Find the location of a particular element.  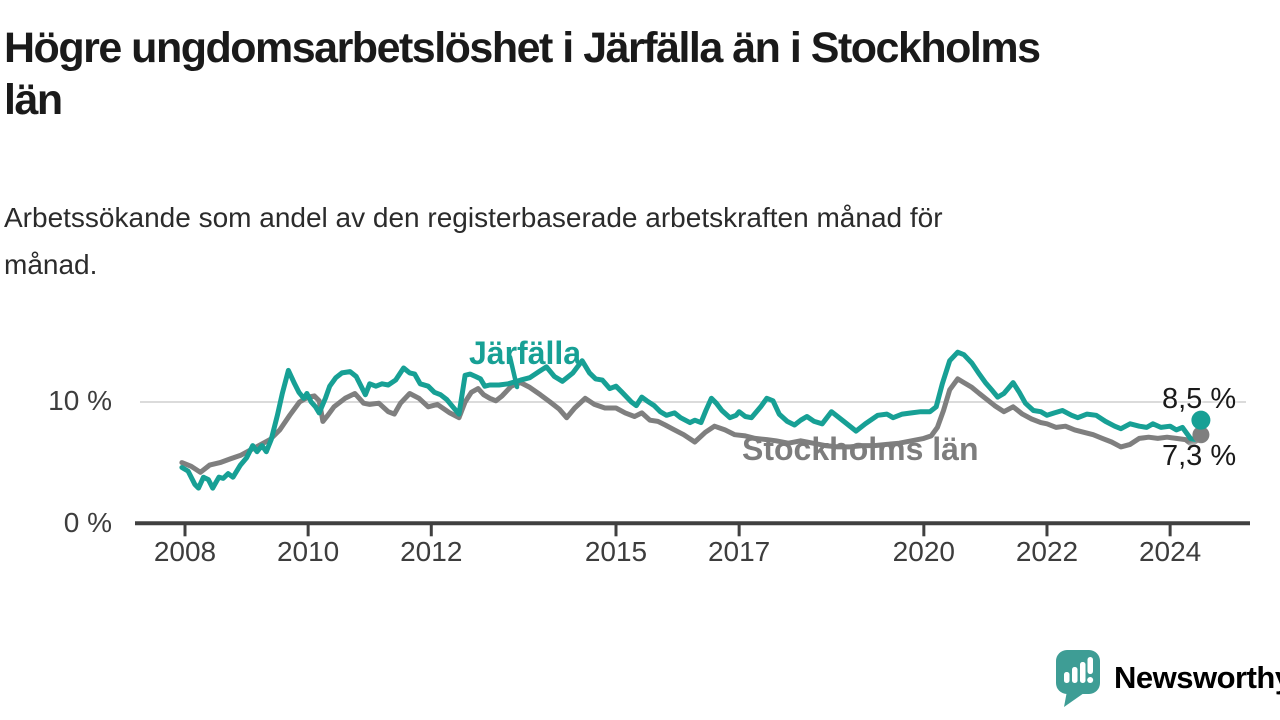

y-axis-label-10: 10 % is located at coordinates (80, 400).